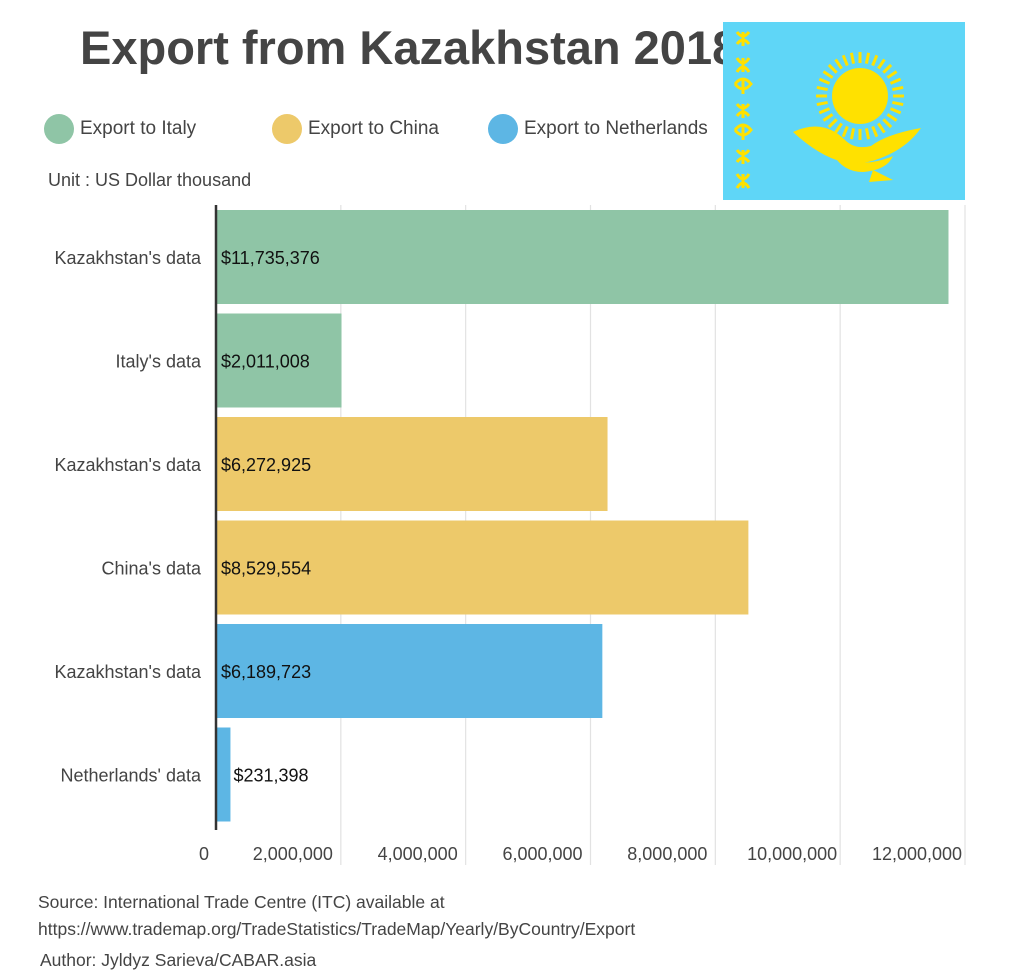 This screenshot has width=1024, height=974. I want to click on legend-swatch-china, so click(287, 129).